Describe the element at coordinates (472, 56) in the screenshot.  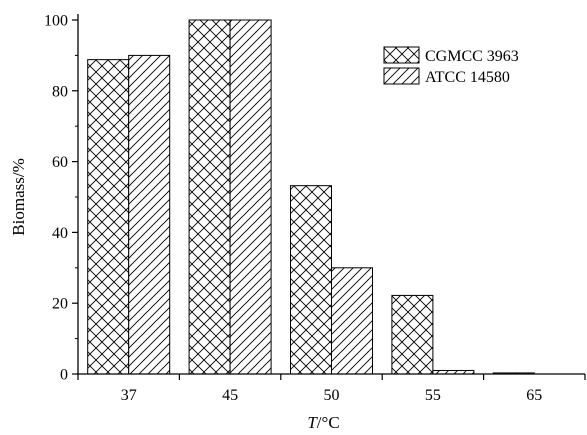
I see `legend-label-cgmcc: CGMCC 3963` at that location.